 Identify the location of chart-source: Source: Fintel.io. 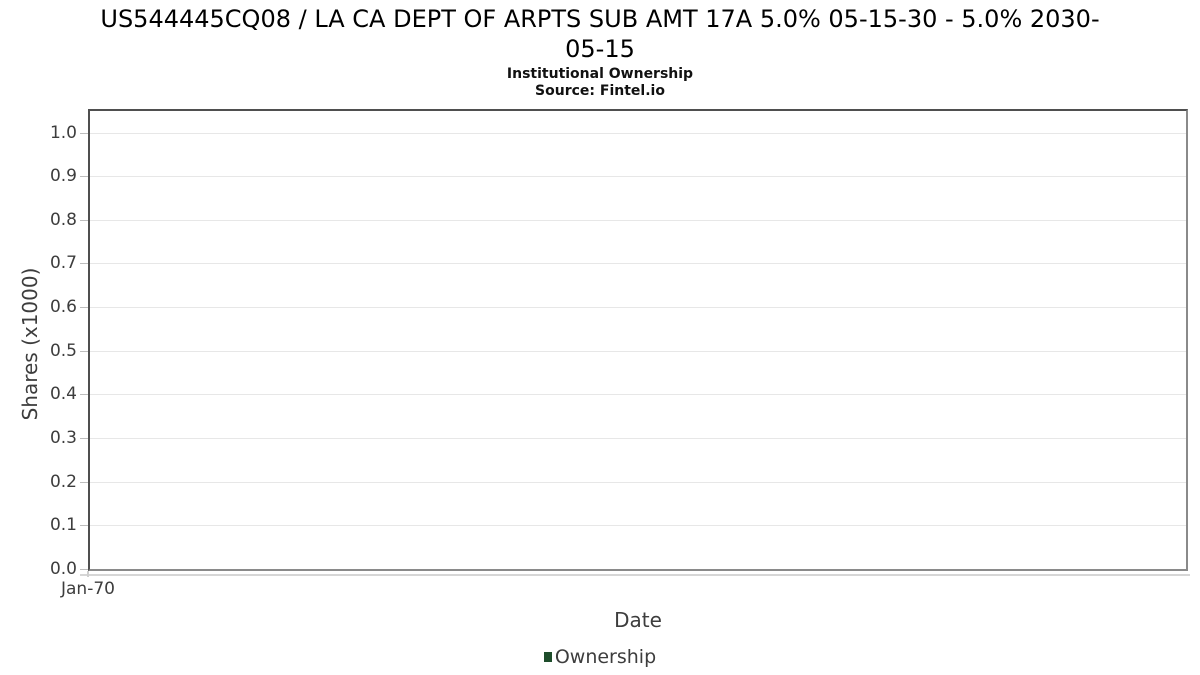
(600, 91).